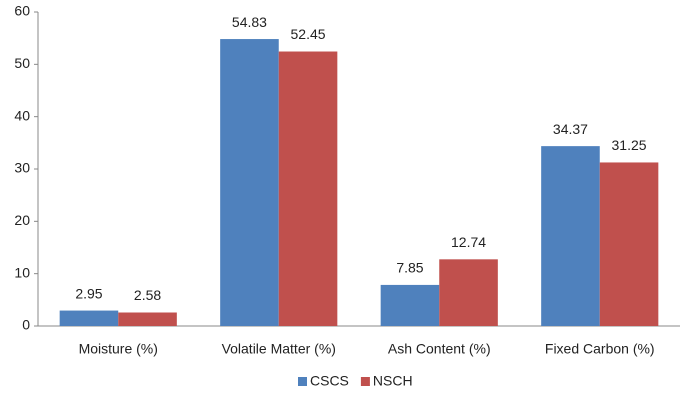 Image resolution: width=685 pixels, height=406 pixels. Describe the element at coordinates (409, 268) in the screenshot. I see `data-label: 7.85` at that location.